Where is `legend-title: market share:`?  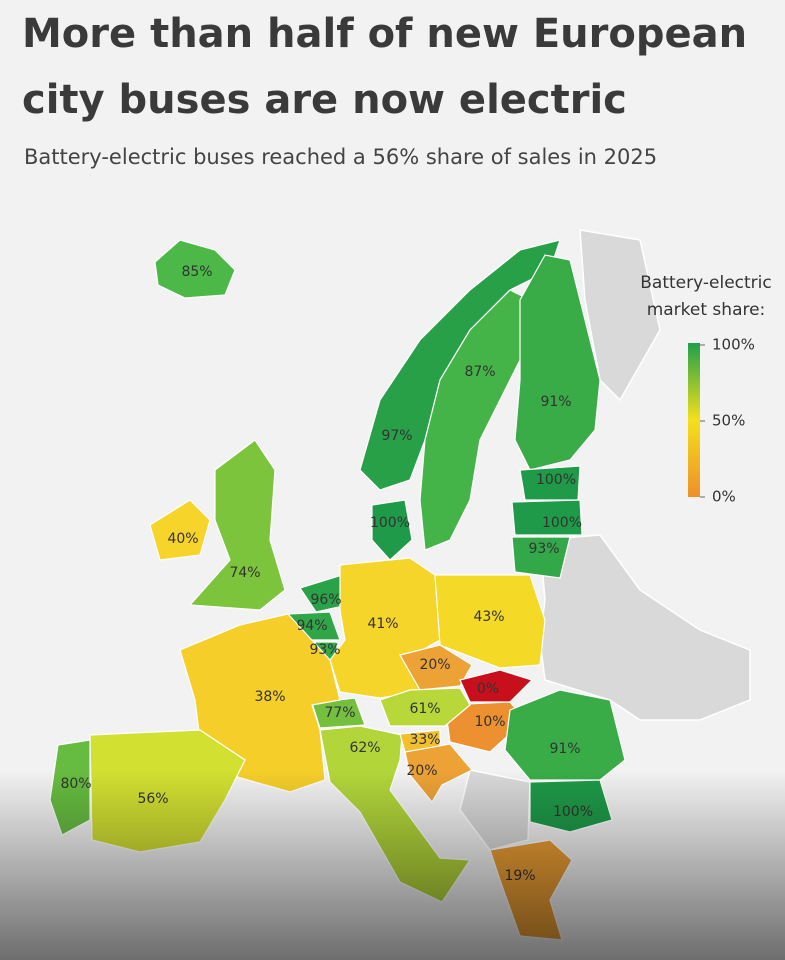
legend-title: market share: is located at coordinates (706, 310).